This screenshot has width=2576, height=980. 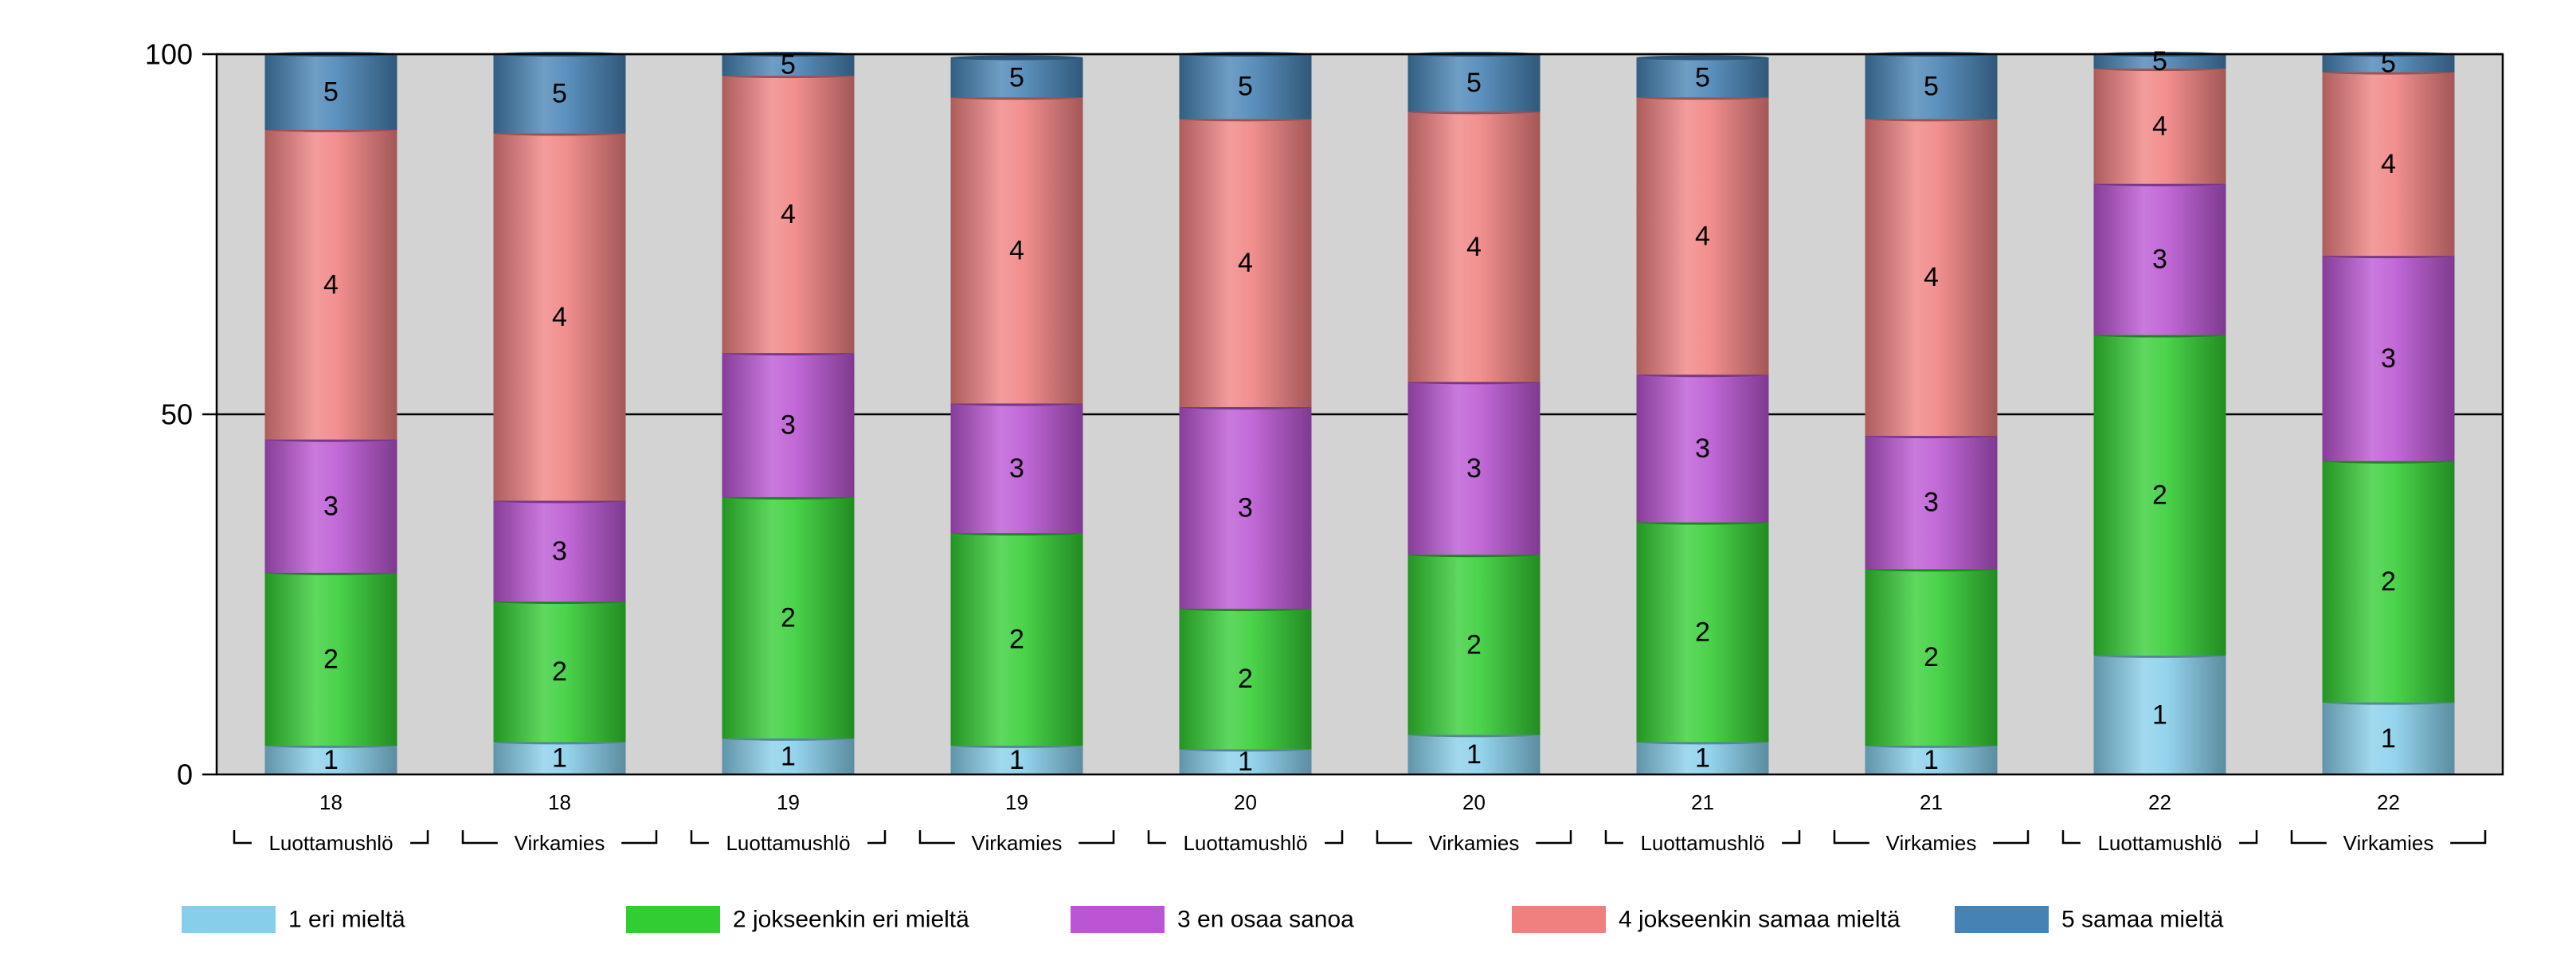 What do you see at coordinates (1931, 802) in the screenshot?
I see `x-tick-label: 21` at bounding box center [1931, 802].